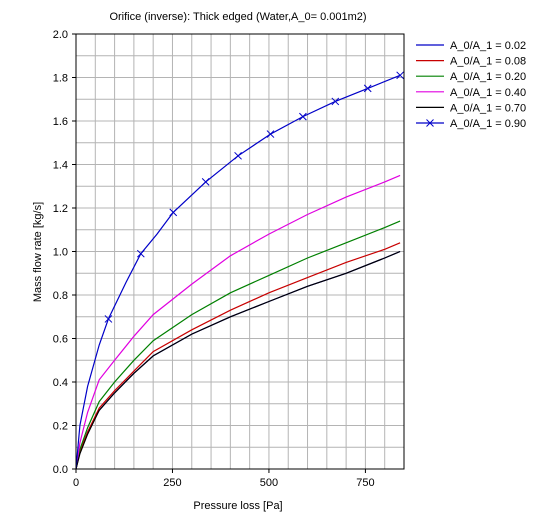 This screenshot has width=544, height=521. Describe the element at coordinates (237, 506) in the screenshot. I see `x-axis-label: Pressure loss [Pa]` at that location.